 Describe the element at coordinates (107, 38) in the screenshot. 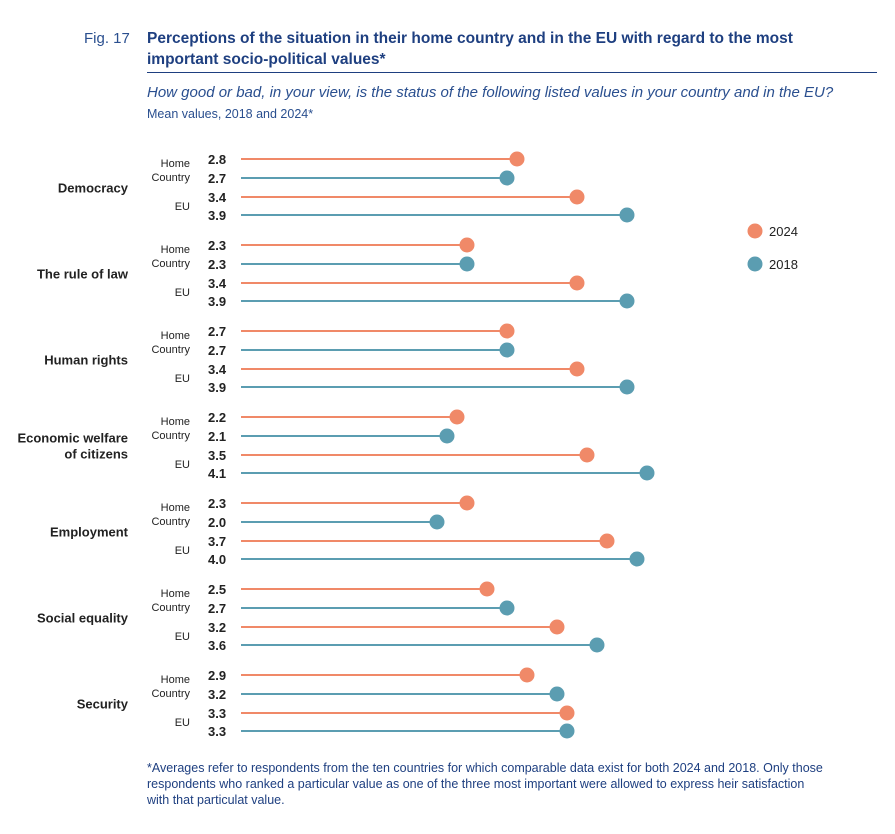

I see `figure-label: Fig. 17` at that location.